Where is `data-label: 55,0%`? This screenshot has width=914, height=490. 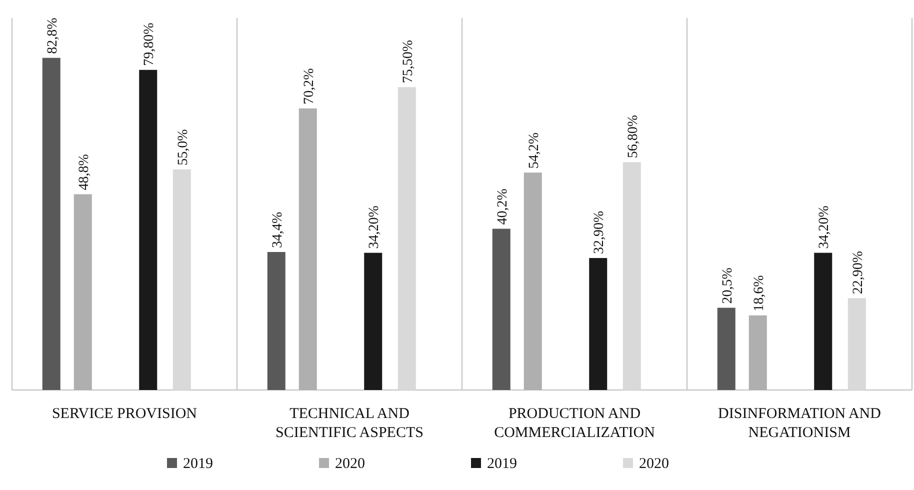
data-label: 55,0% is located at coordinates (183, 147).